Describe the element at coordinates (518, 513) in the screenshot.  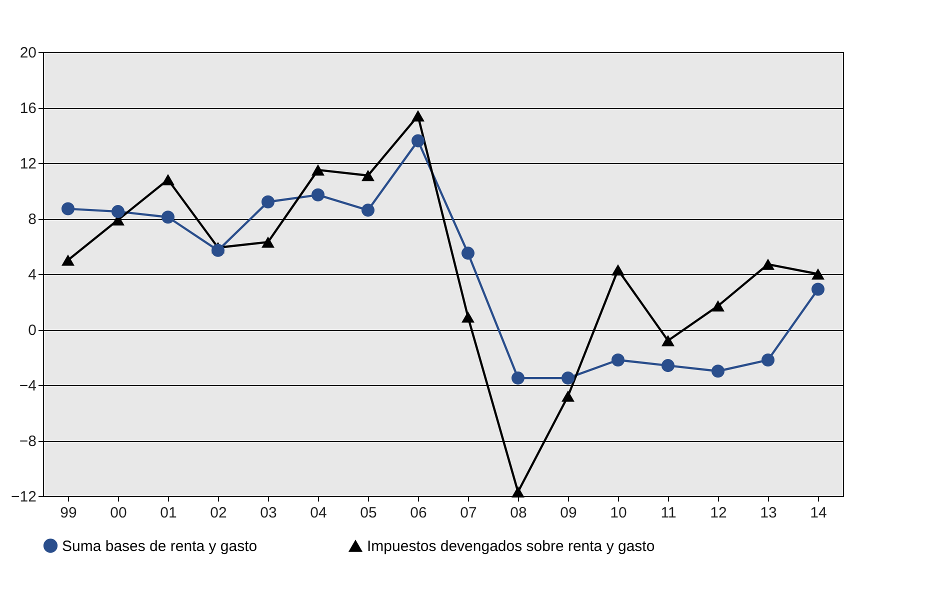
I see `x-tick-label: 08` at that location.